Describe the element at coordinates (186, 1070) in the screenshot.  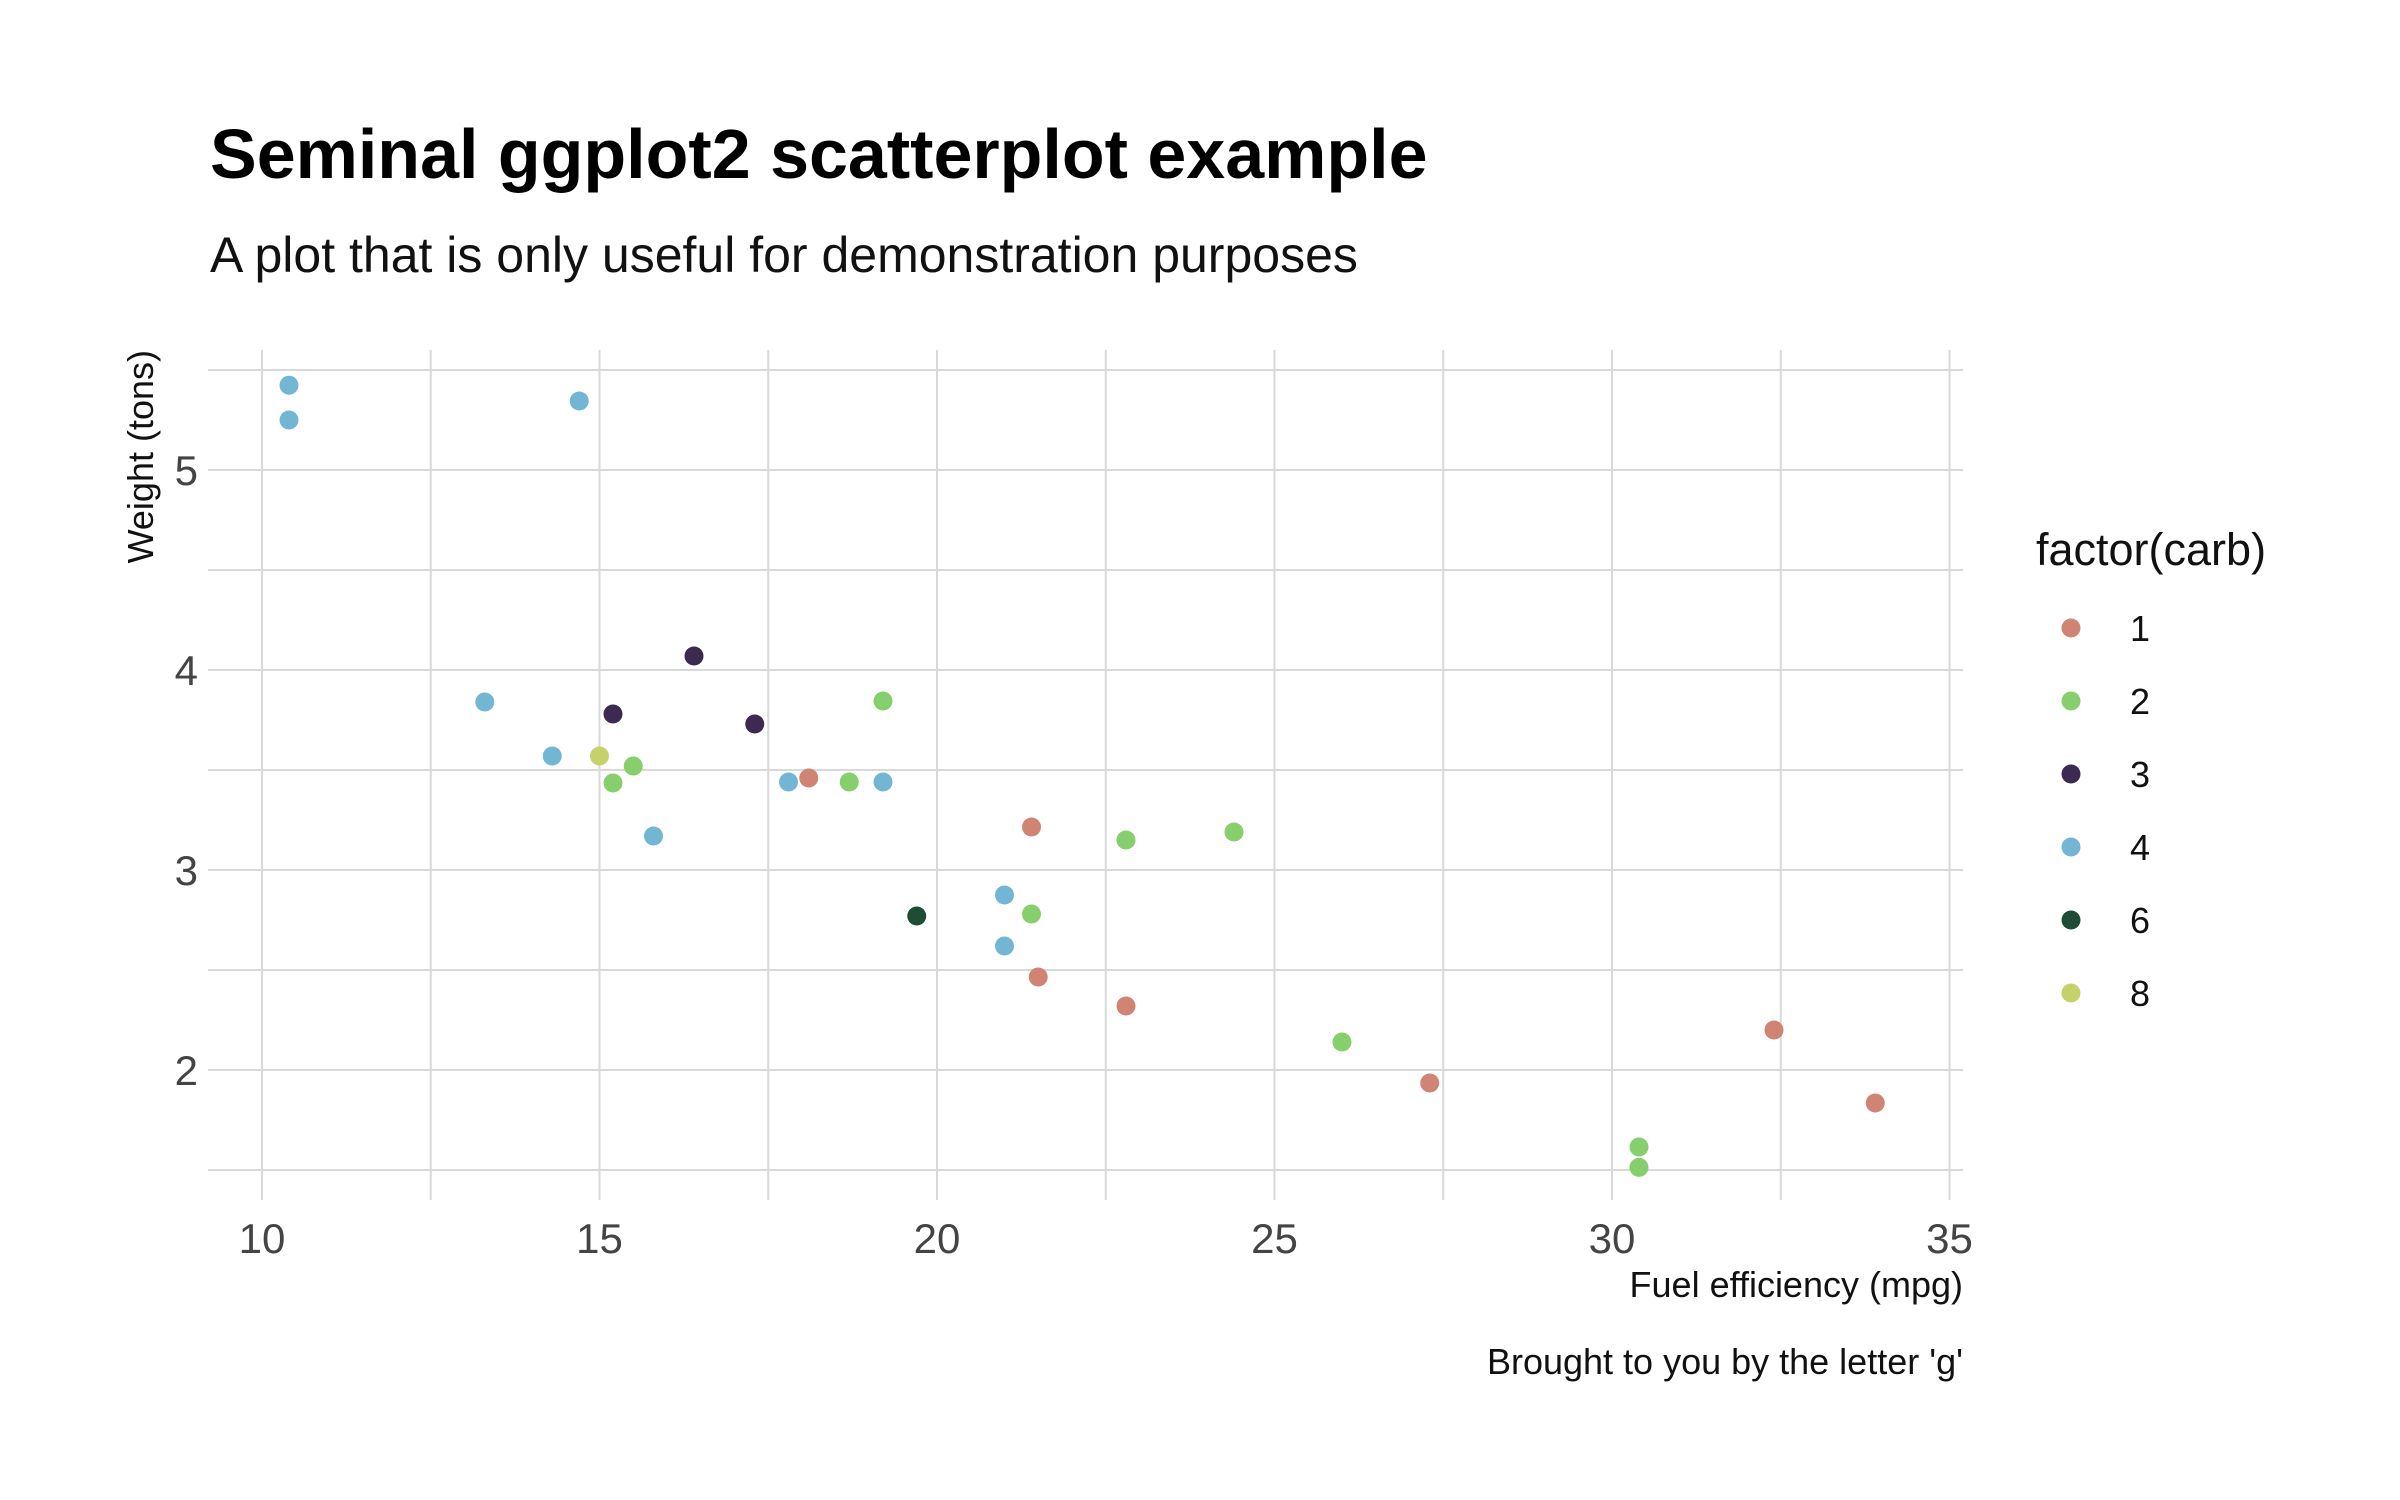
I see `y-tick-label: 2` at that location.